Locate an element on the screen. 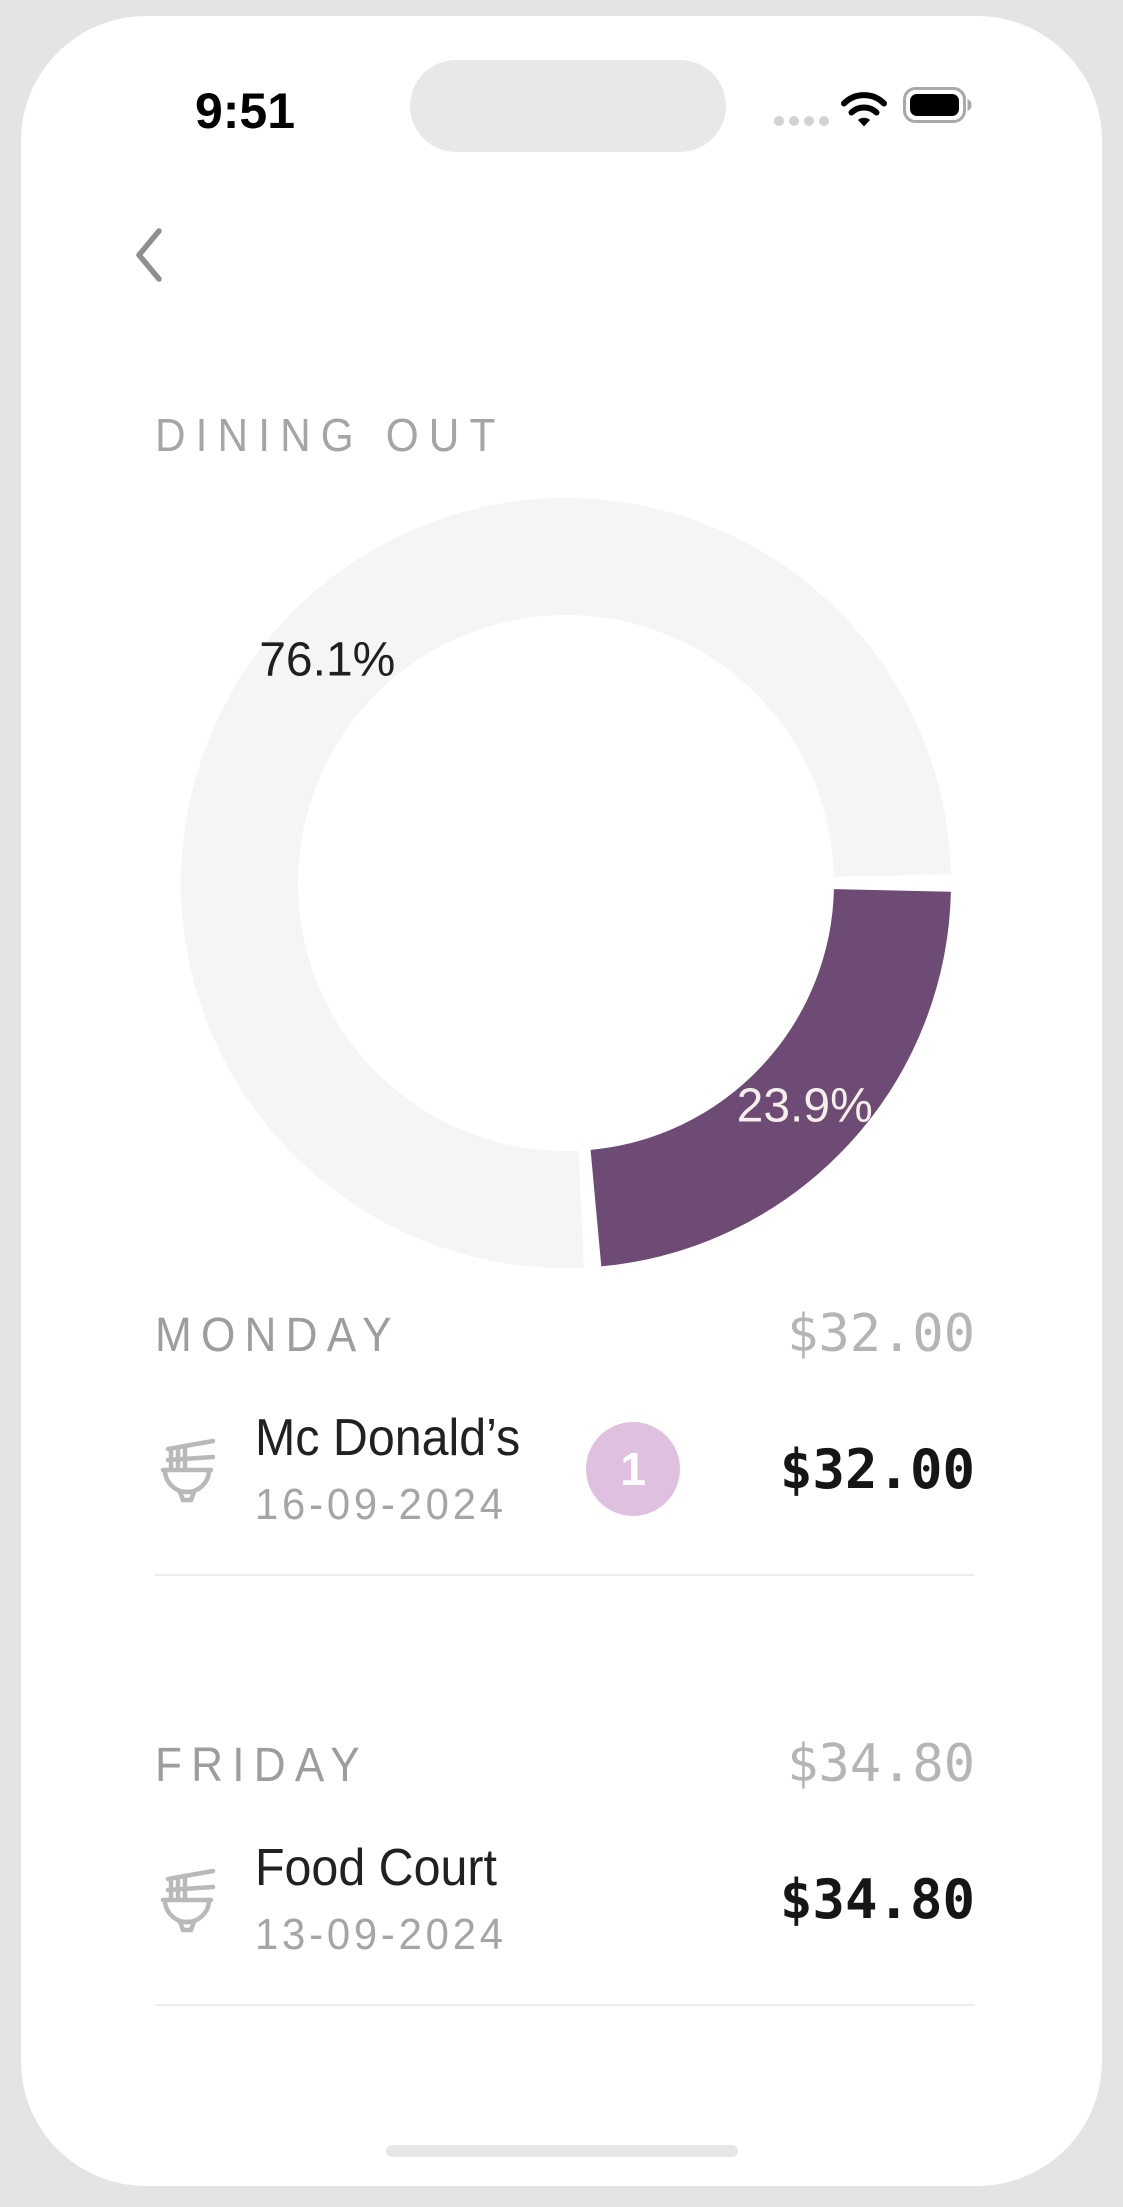 Image resolution: width=1123 pixels, height=2207 pixels. day-total: $32.00 is located at coordinates (881, 1334).